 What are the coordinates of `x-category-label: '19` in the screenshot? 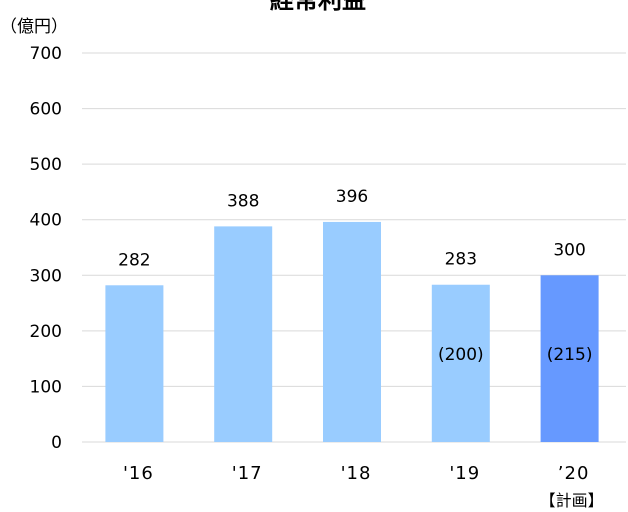 It's located at (464, 473).